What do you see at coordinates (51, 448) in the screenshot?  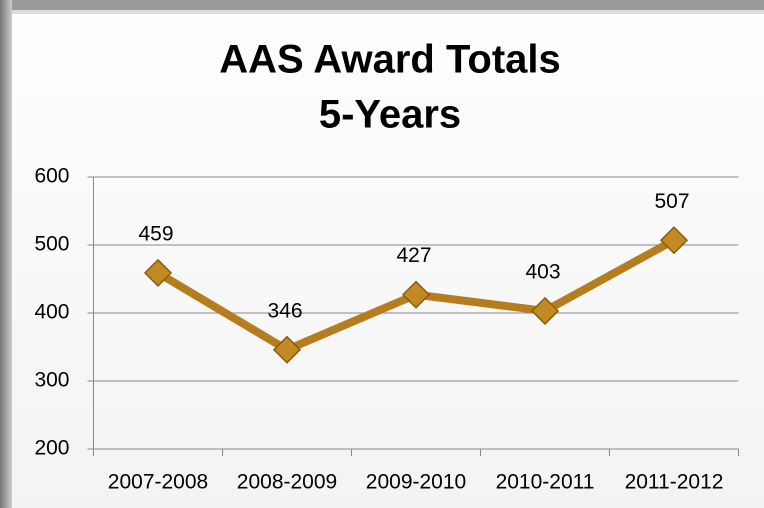 I see `y-tick-label: 200` at bounding box center [51, 448].